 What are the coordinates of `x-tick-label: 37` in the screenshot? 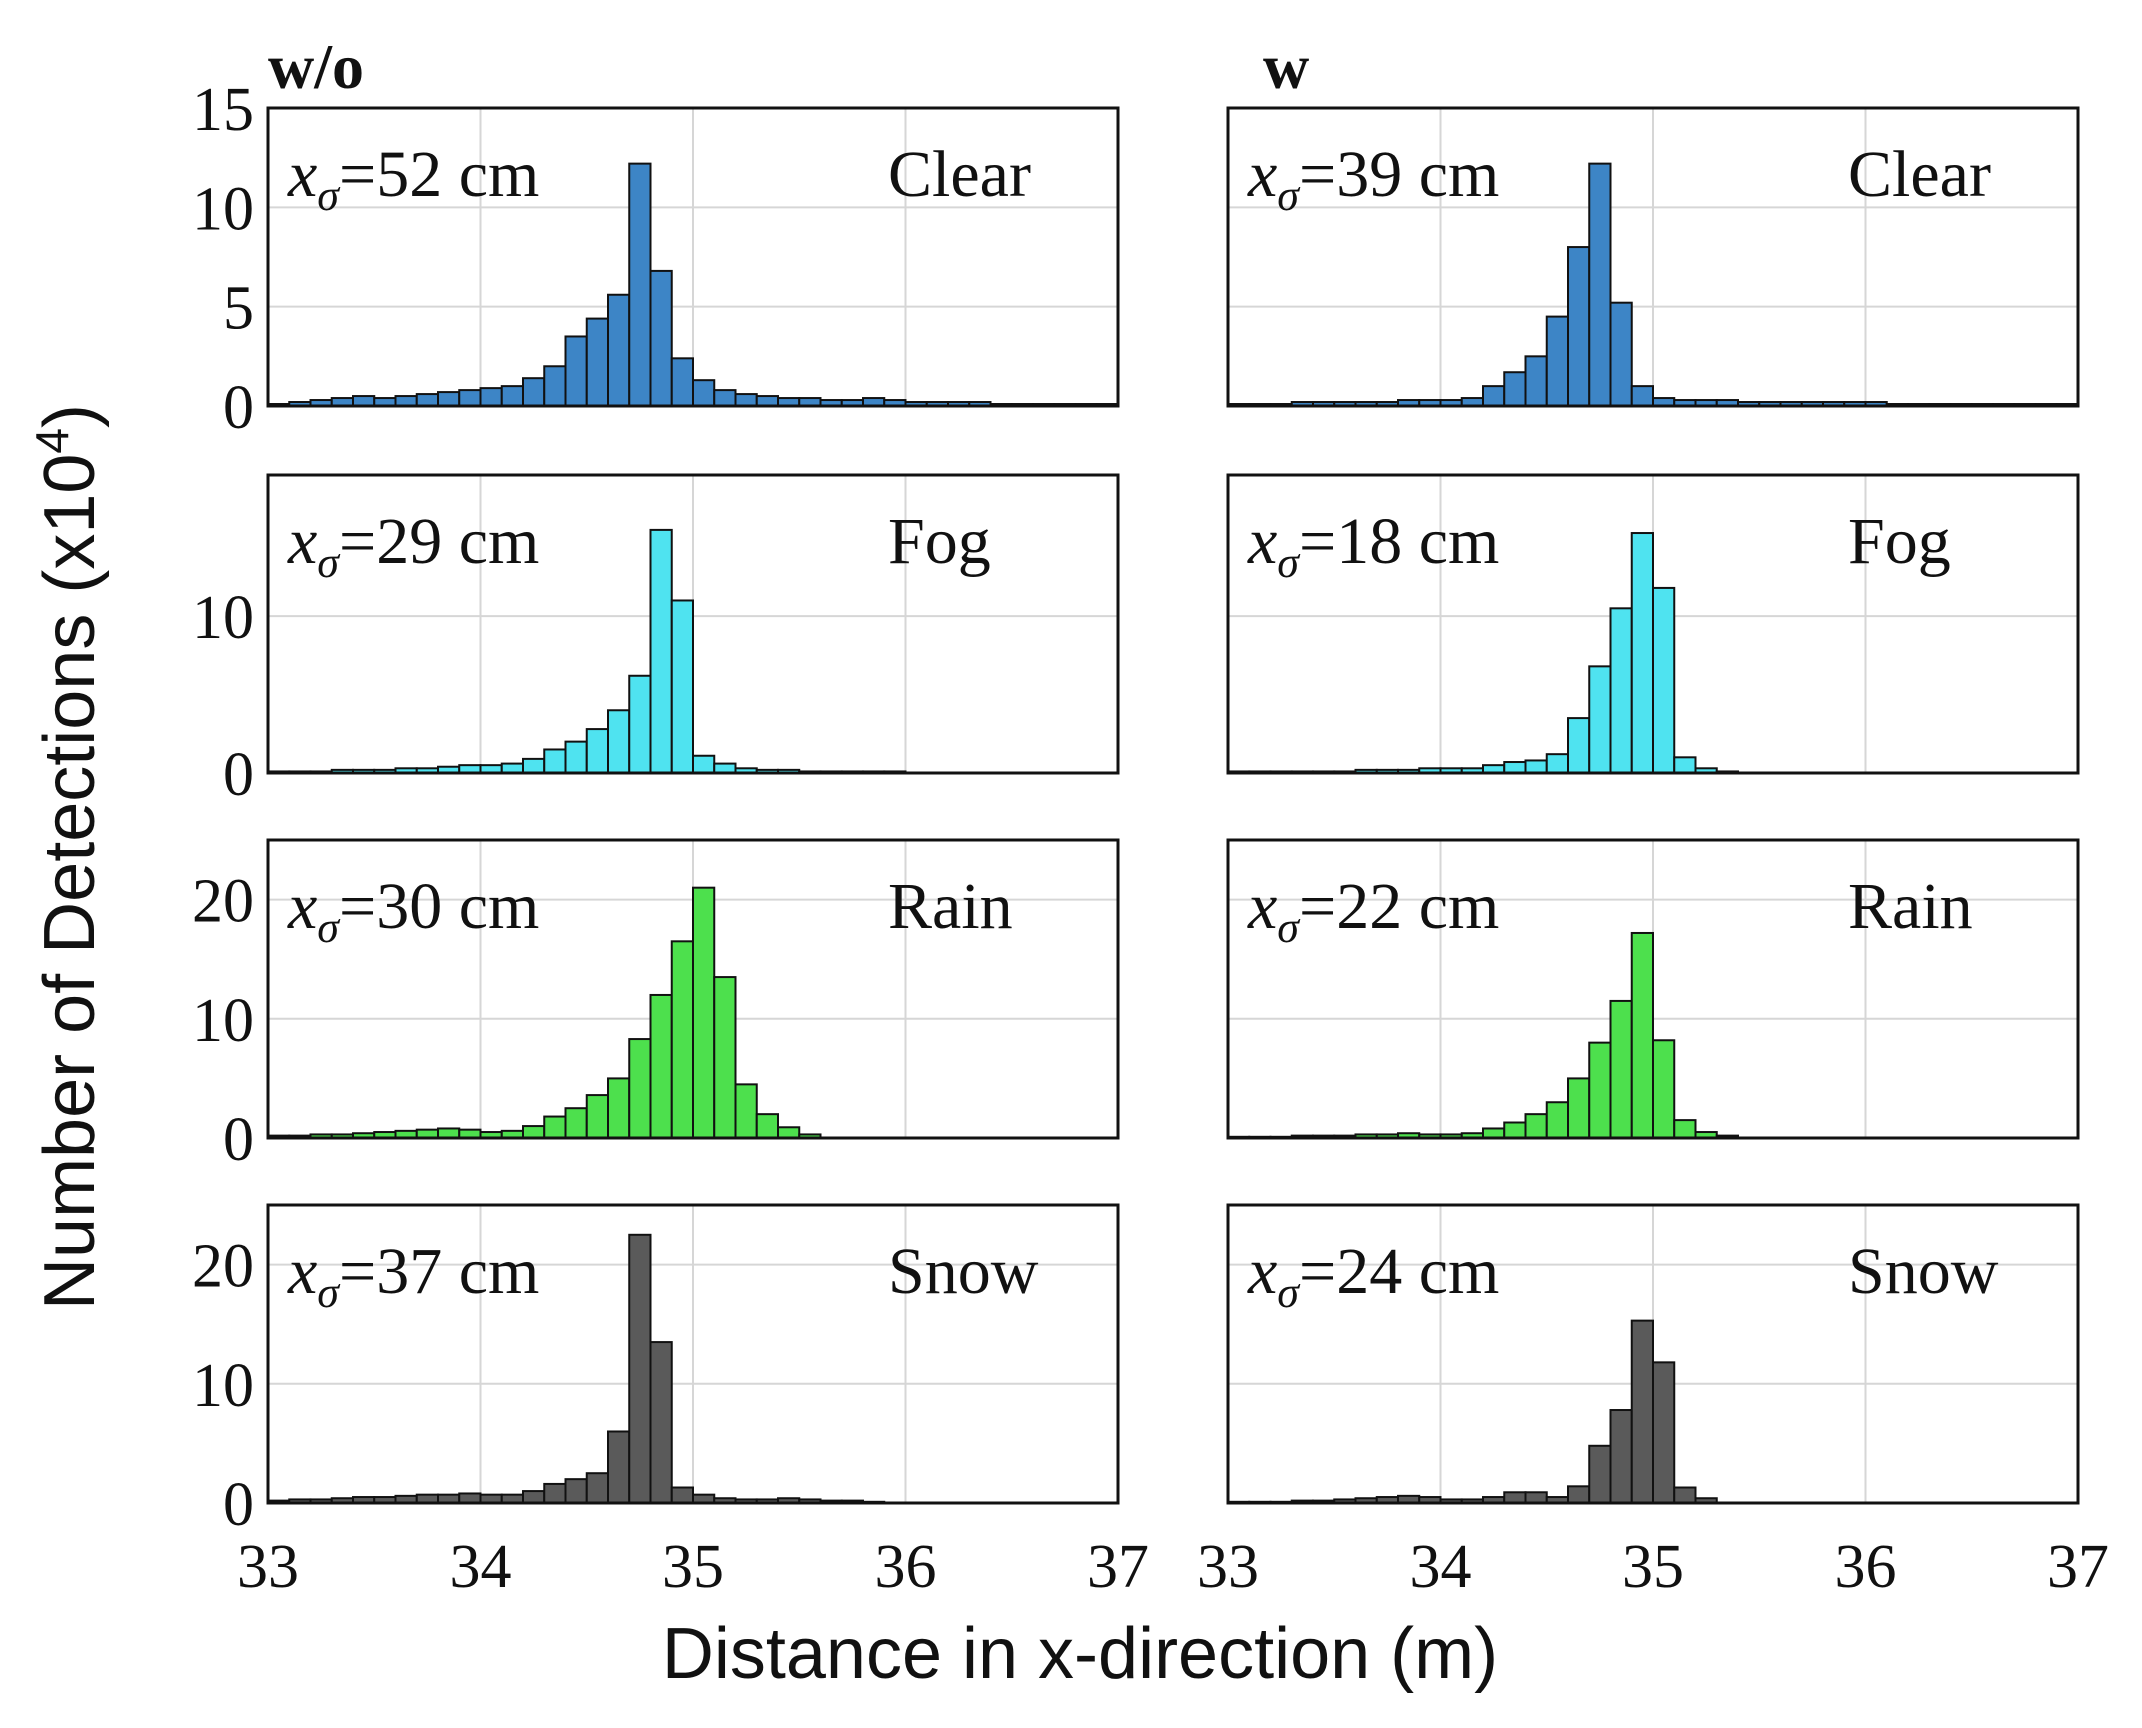 It's located at (2078, 1567).